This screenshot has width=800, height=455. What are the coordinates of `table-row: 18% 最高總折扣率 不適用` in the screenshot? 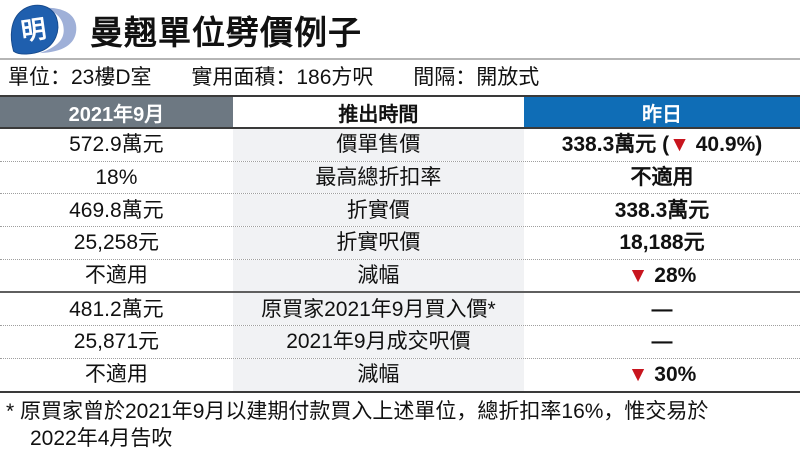 It's located at (400, 177).